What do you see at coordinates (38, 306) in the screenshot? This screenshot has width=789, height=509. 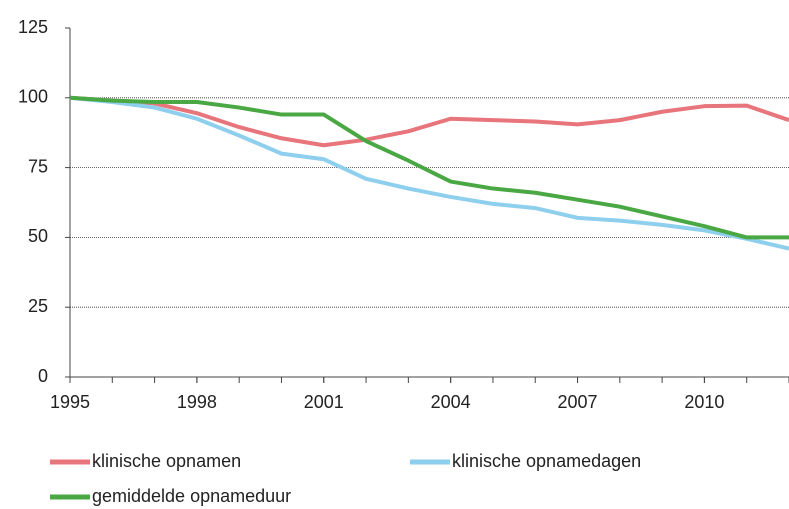 I see `y-tick-label: 25` at bounding box center [38, 306].